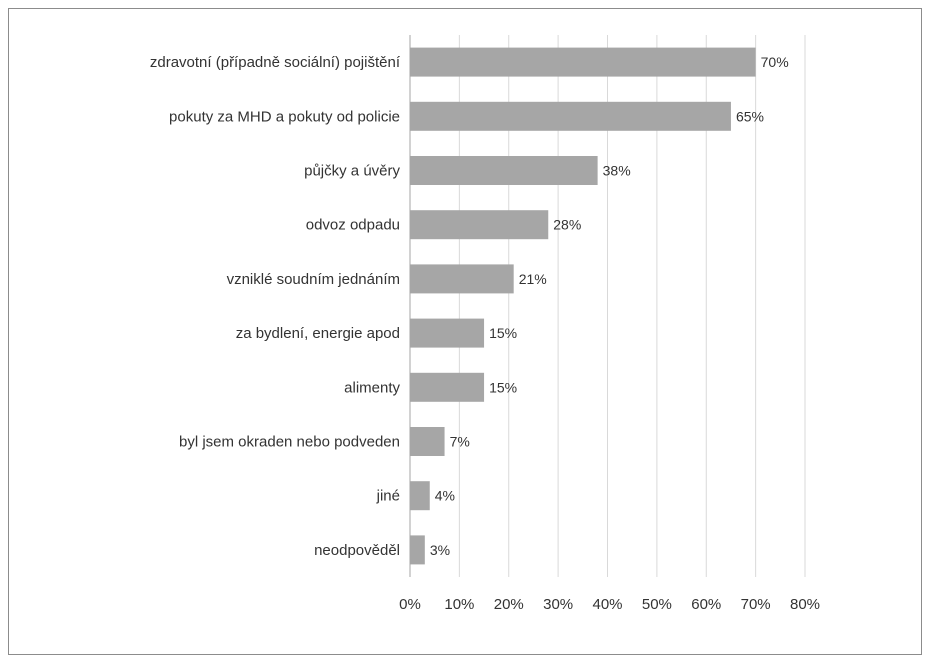 The height and width of the screenshot is (663, 930). What do you see at coordinates (775, 62) in the screenshot?
I see `data-label: 70%` at bounding box center [775, 62].